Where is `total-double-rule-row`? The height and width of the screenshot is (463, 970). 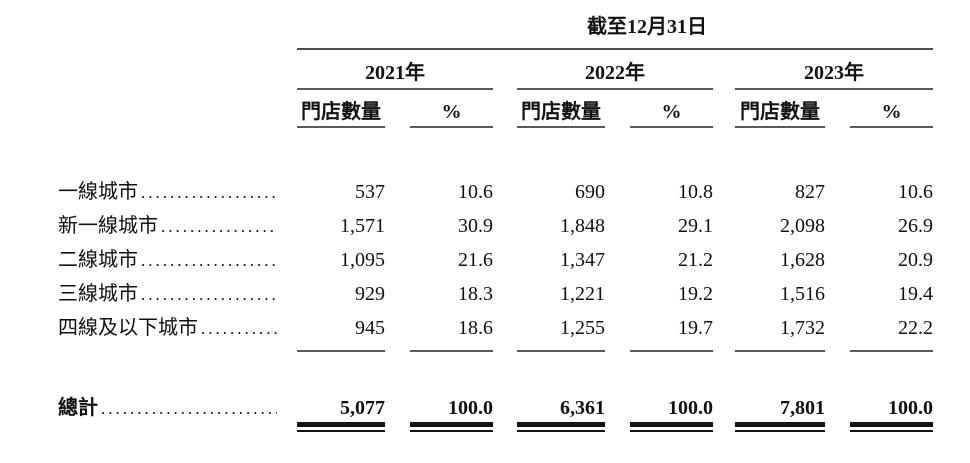 total-double-rule-row is located at coordinates (495, 427).